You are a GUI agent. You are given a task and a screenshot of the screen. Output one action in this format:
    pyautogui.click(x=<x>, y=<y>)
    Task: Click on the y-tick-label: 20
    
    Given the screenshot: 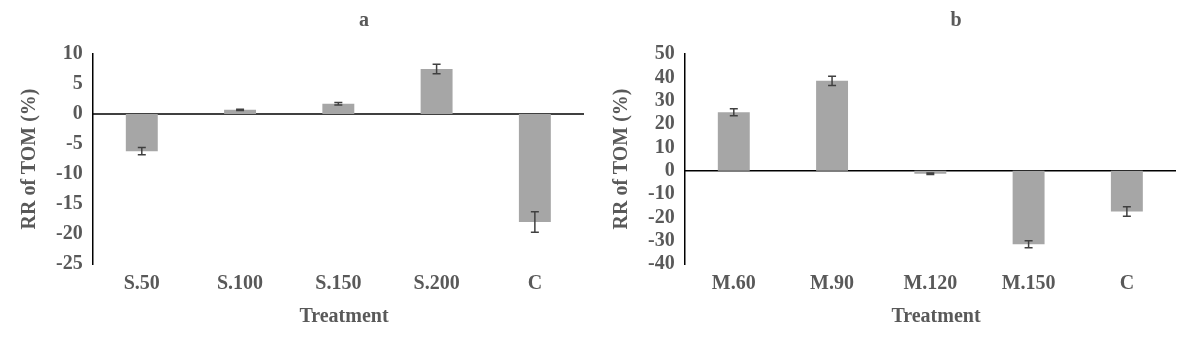 What is the action you would take?
    pyautogui.click(x=664, y=122)
    